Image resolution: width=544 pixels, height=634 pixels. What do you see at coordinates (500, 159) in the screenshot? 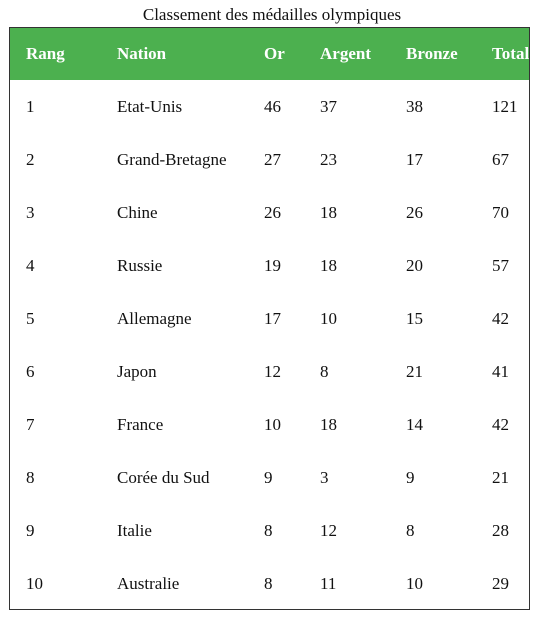
I see `cell-total: 67` at bounding box center [500, 159].